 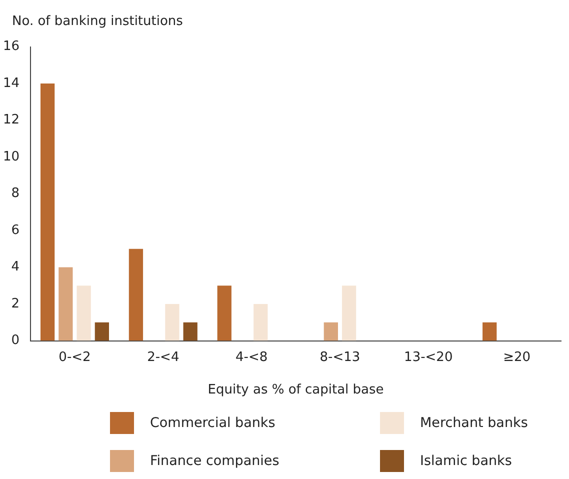 I want to click on legend-label: Merchant banks, so click(x=474, y=423).